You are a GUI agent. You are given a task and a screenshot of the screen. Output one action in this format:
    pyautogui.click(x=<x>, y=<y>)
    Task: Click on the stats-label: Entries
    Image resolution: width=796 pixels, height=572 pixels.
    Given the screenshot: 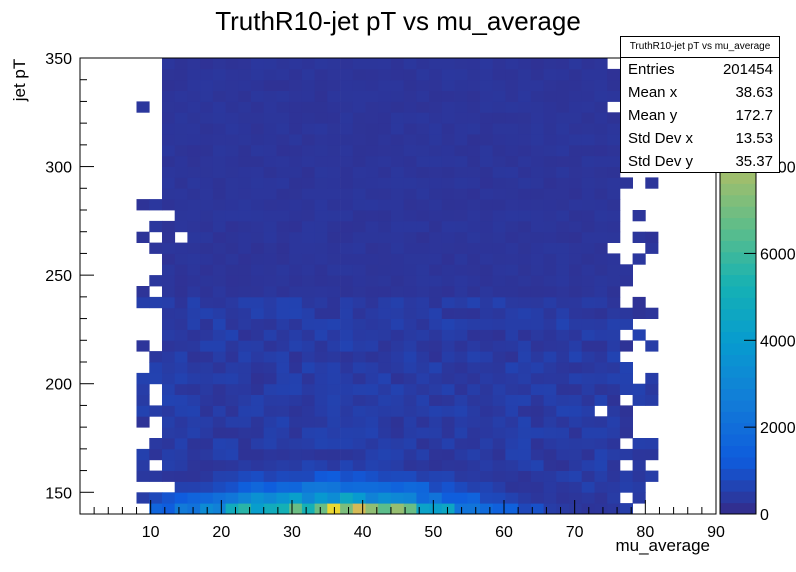 What is the action you would take?
    pyautogui.click(x=651, y=69)
    